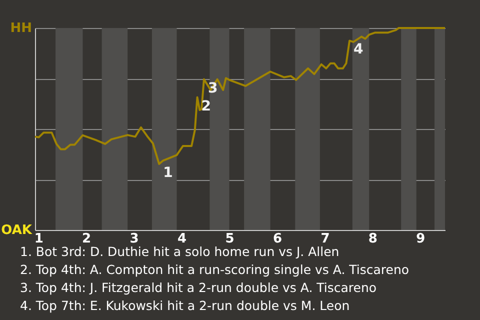  What do you see at coordinates (185, 305) in the screenshot?
I see `text: 4. Top 7th: E. Kukowski hit a 2-run double vs M. Leon` at bounding box center [185, 305].